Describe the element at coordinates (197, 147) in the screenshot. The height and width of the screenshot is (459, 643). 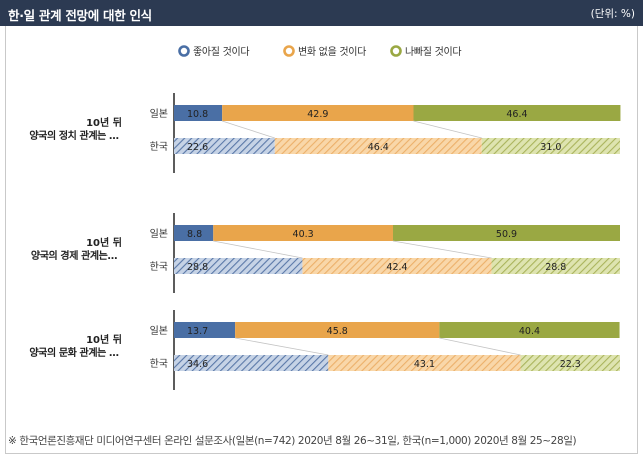
I see `value-label-good: 22.6` at that location.